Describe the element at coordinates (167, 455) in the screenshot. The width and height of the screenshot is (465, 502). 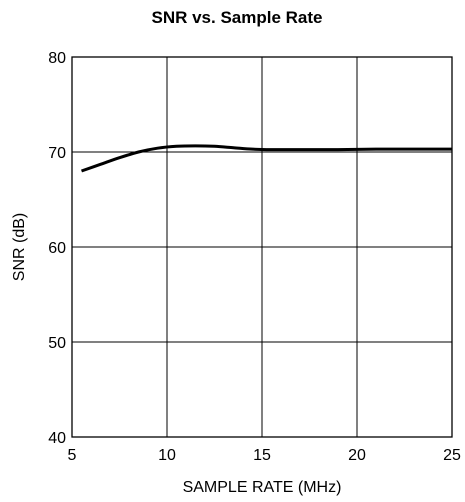
I see `x-tick-label: 10` at that location.